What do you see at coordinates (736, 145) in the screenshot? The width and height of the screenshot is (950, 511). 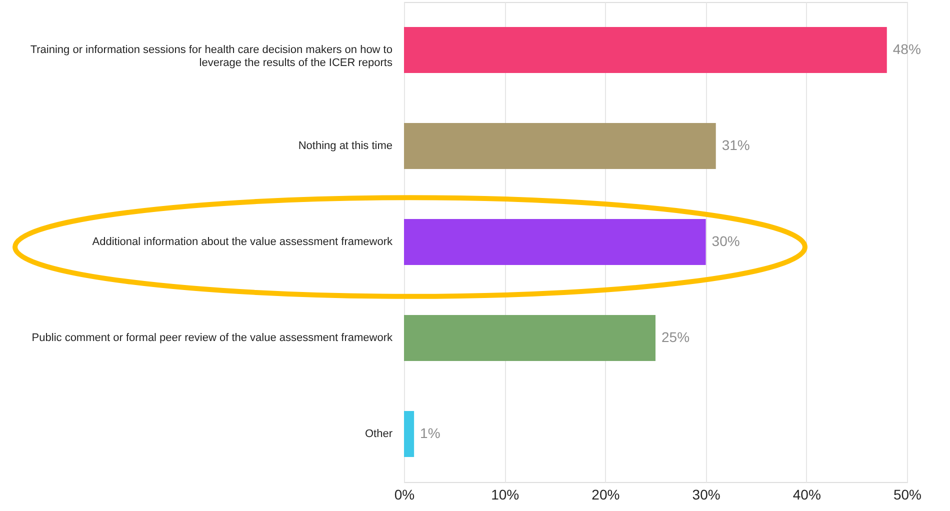 I see `data-label: 31%` at bounding box center [736, 145].